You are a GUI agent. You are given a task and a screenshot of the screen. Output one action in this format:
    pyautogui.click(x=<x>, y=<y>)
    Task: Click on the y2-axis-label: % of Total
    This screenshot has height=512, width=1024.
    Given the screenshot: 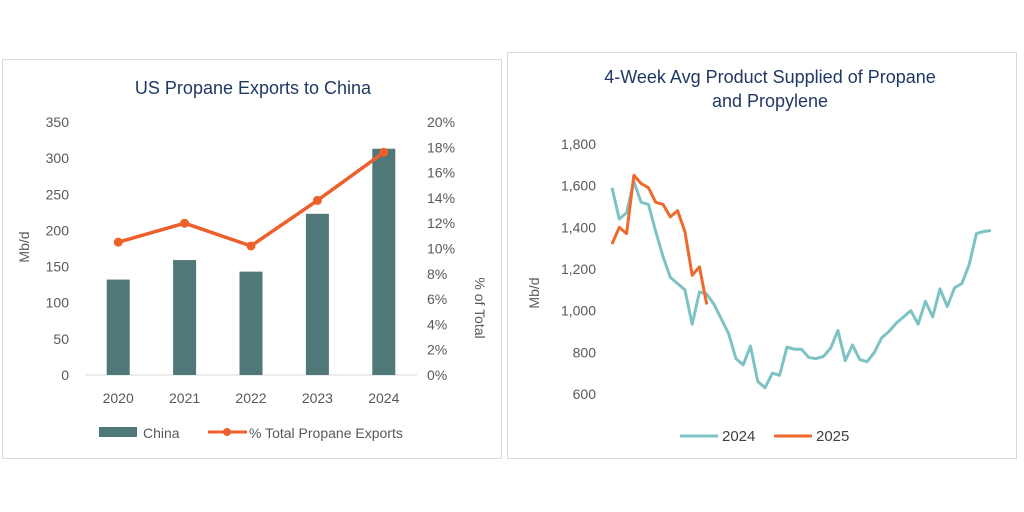 What is the action you would take?
    pyautogui.click(x=480, y=307)
    